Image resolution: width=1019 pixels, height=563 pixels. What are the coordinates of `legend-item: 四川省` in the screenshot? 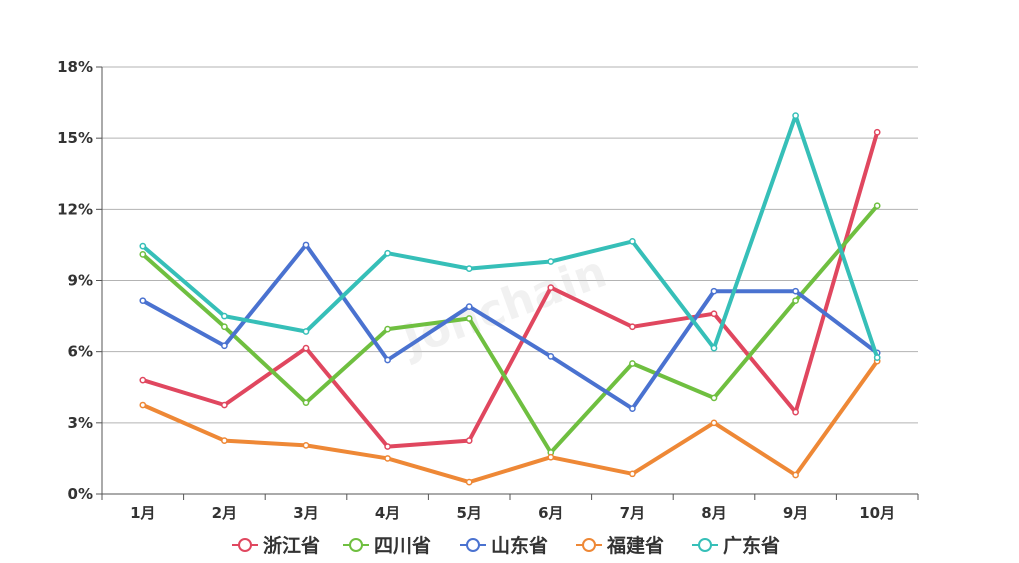 It's located at (387, 546).